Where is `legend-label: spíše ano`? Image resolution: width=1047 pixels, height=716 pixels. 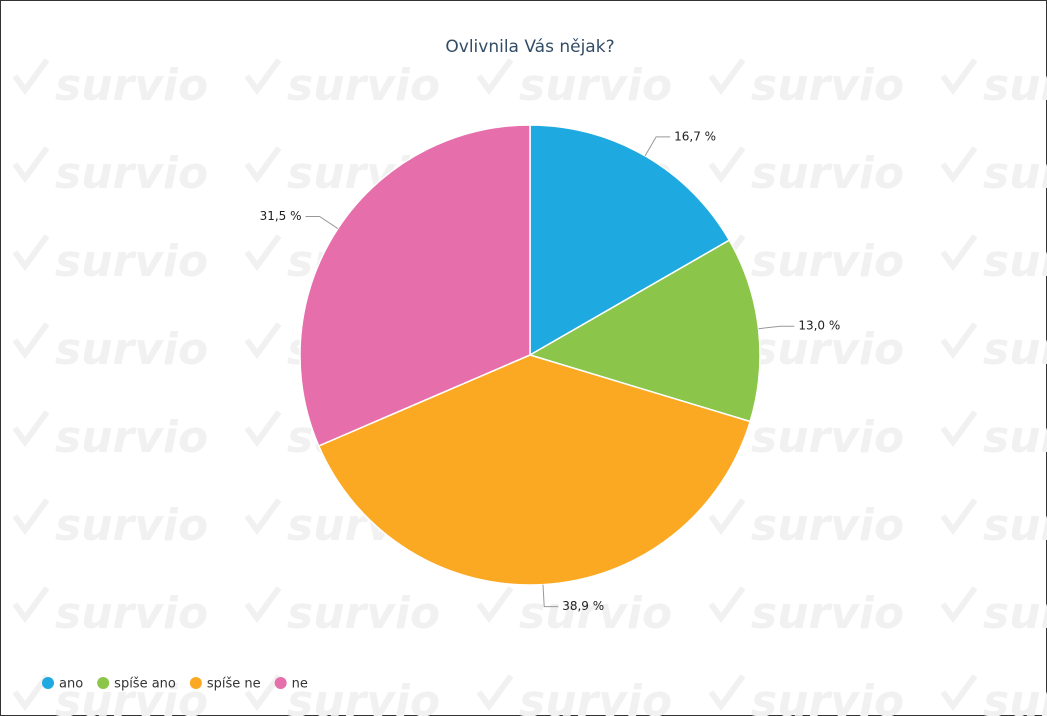
legend-label: spíše ano is located at coordinates (145, 684).